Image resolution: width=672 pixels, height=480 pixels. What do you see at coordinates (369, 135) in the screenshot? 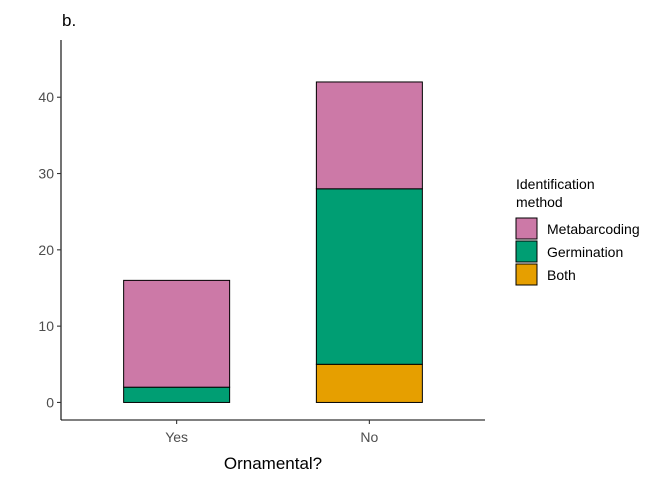
I see `bar-no-metabarcoding` at bounding box center [369, 135].